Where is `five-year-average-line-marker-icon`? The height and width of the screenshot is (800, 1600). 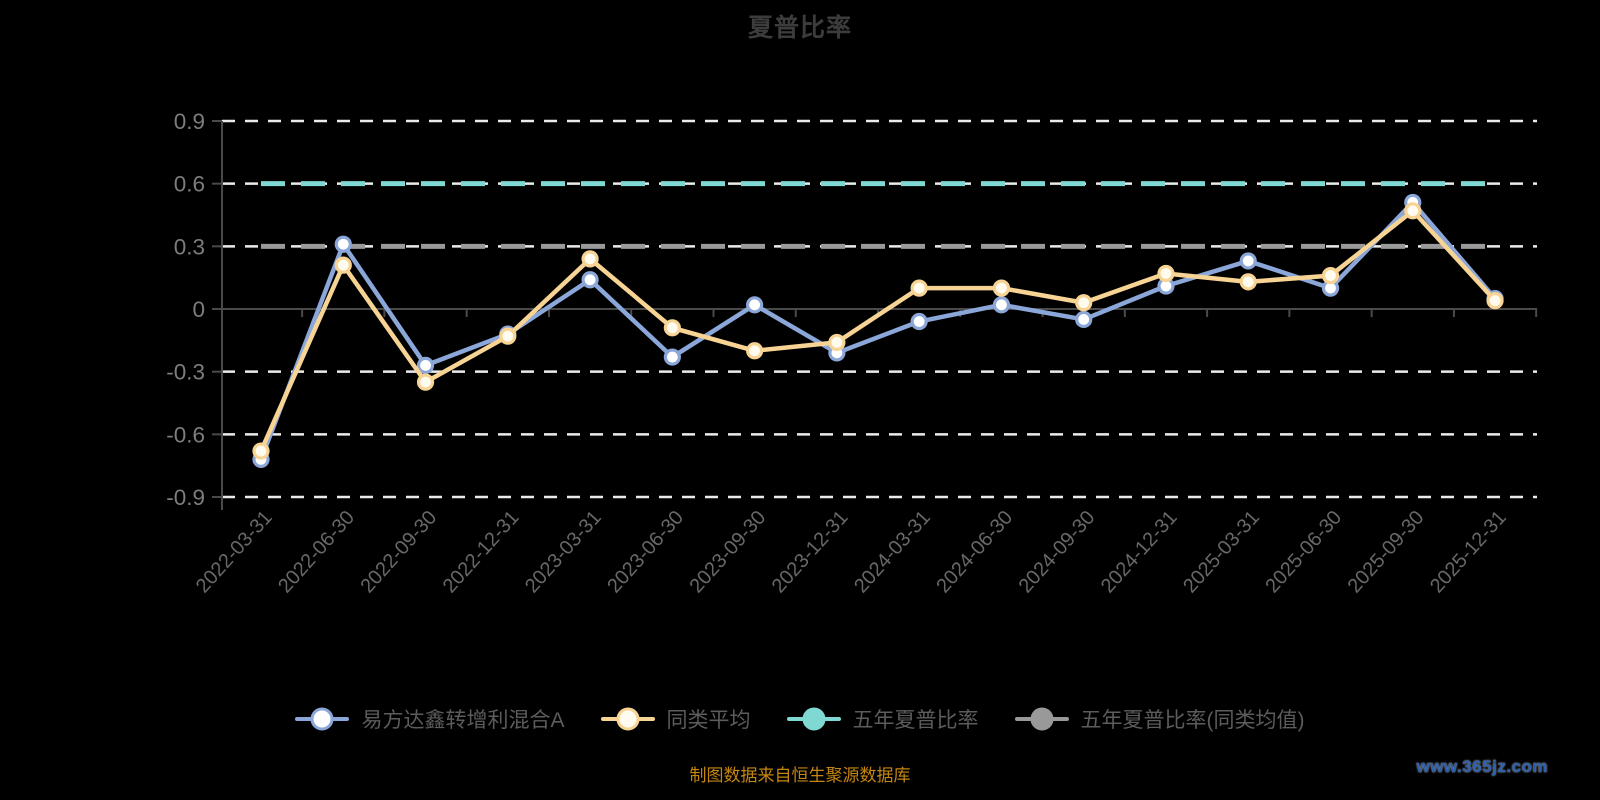 five-year-average-line-marker-icon is located at coordinates (1041, 719).